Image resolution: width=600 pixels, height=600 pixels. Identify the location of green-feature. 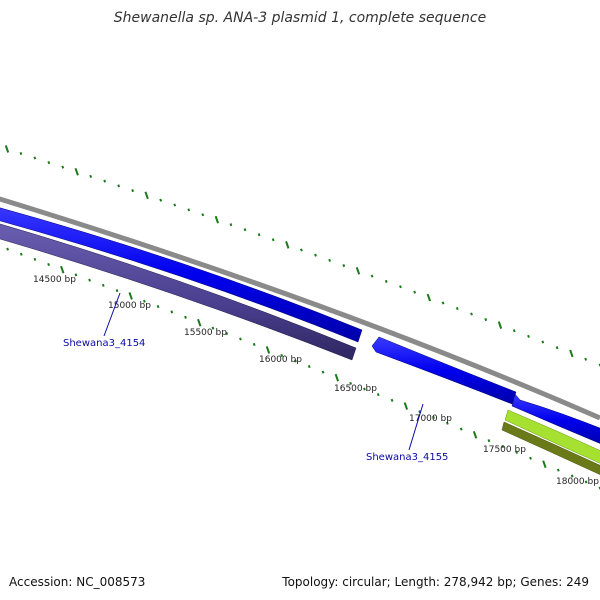
(552, 437).